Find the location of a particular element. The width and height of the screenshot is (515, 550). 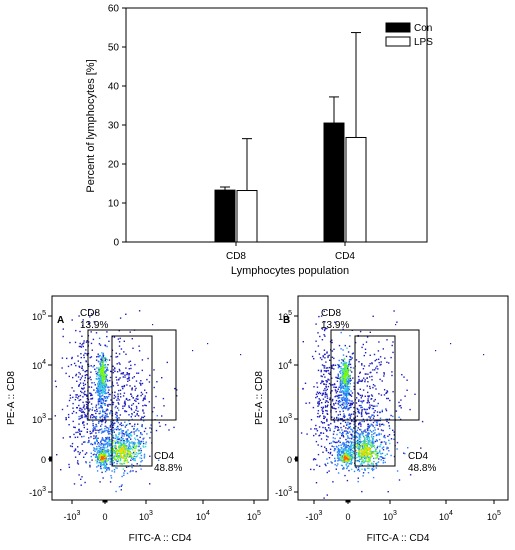

x-tick-label: 103 is located at coordinates (146, 516).